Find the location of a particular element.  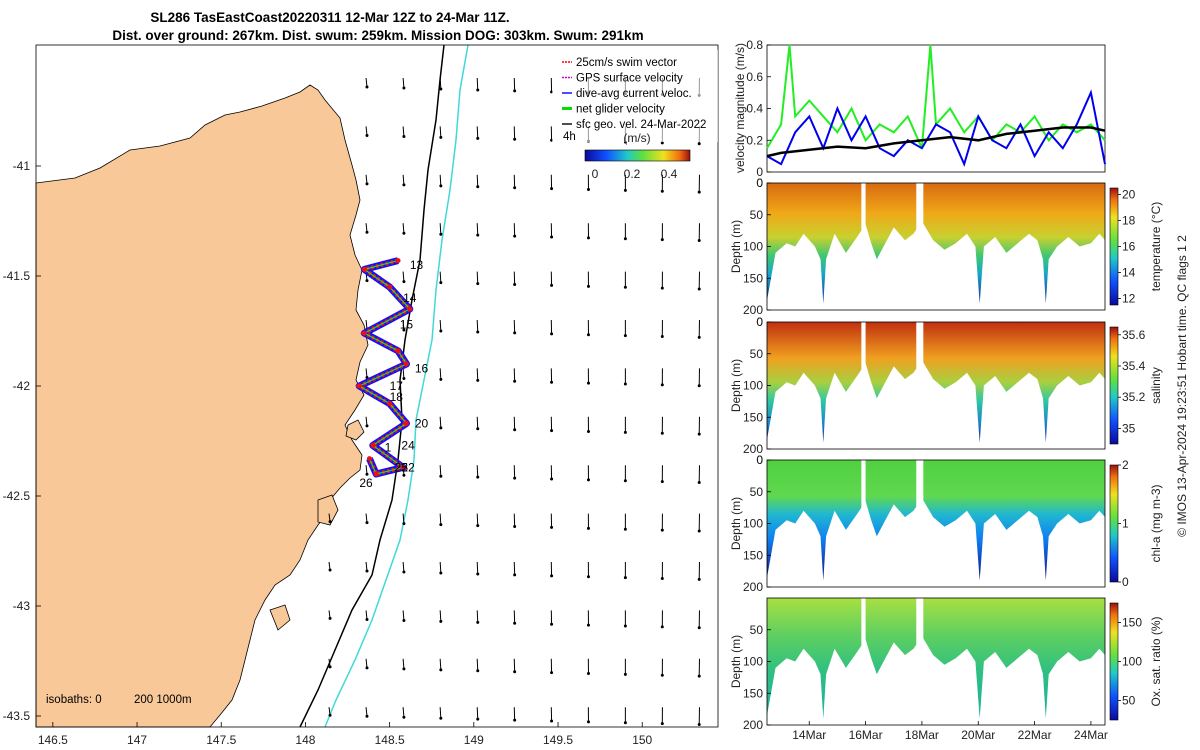

section-ytick-label: 200 is located at coordinates (753, 725).